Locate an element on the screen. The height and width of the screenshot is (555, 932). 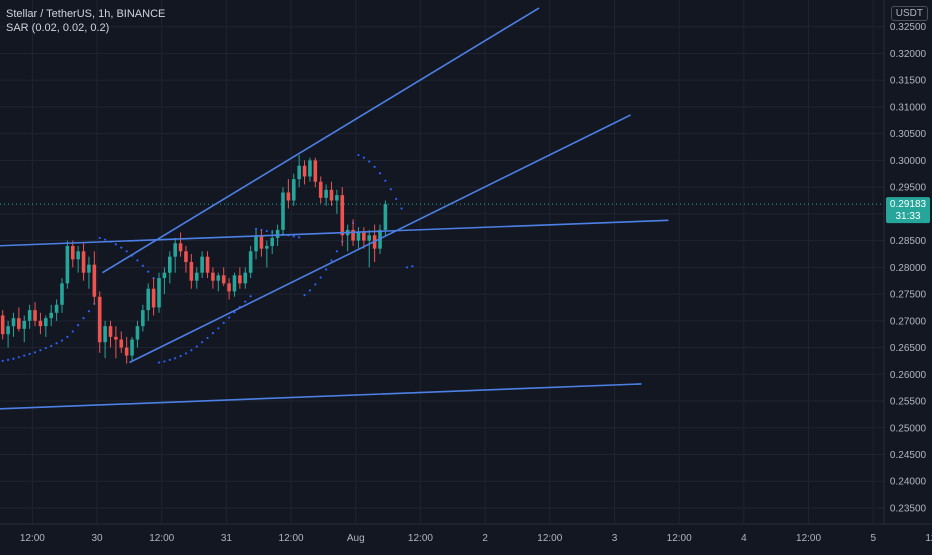
time-tick-label: 31 is located at coordinates (227, 538).